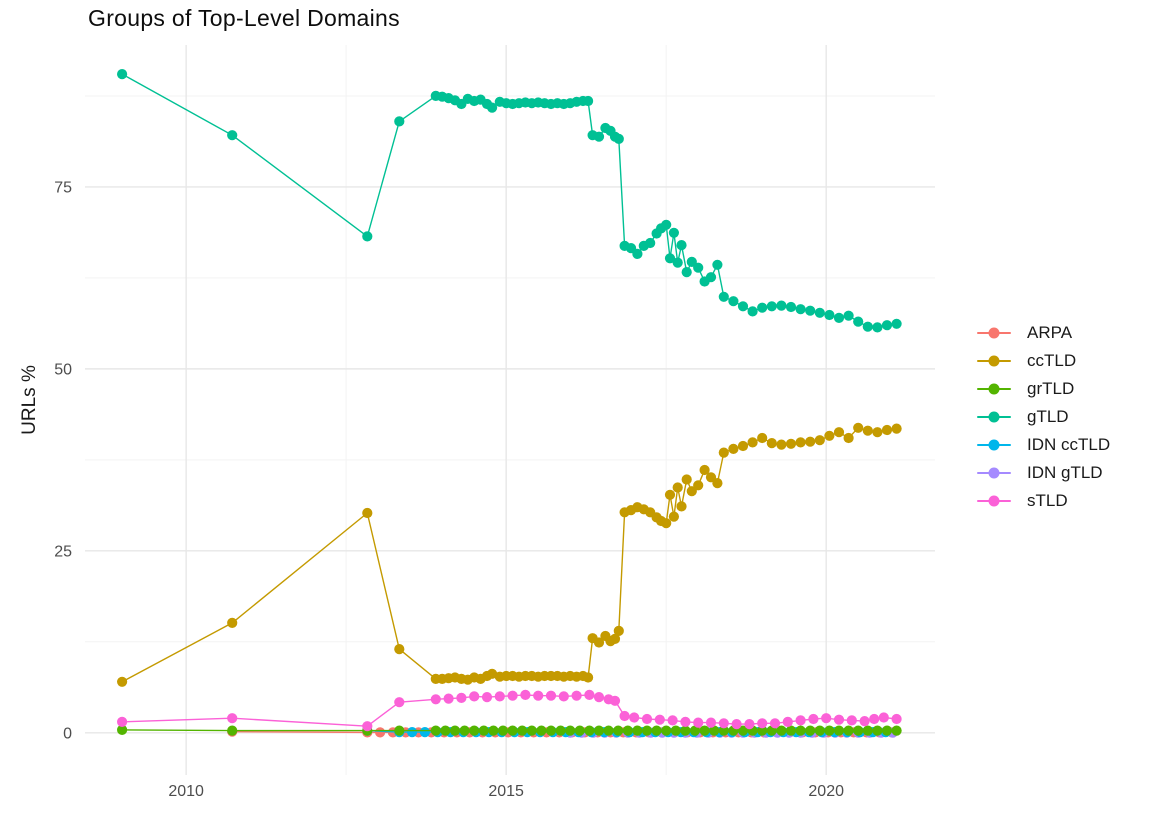 The height and width of the screenshot is (827, 1164). I want to click on y-tick-label: 0, so click(67, 733).